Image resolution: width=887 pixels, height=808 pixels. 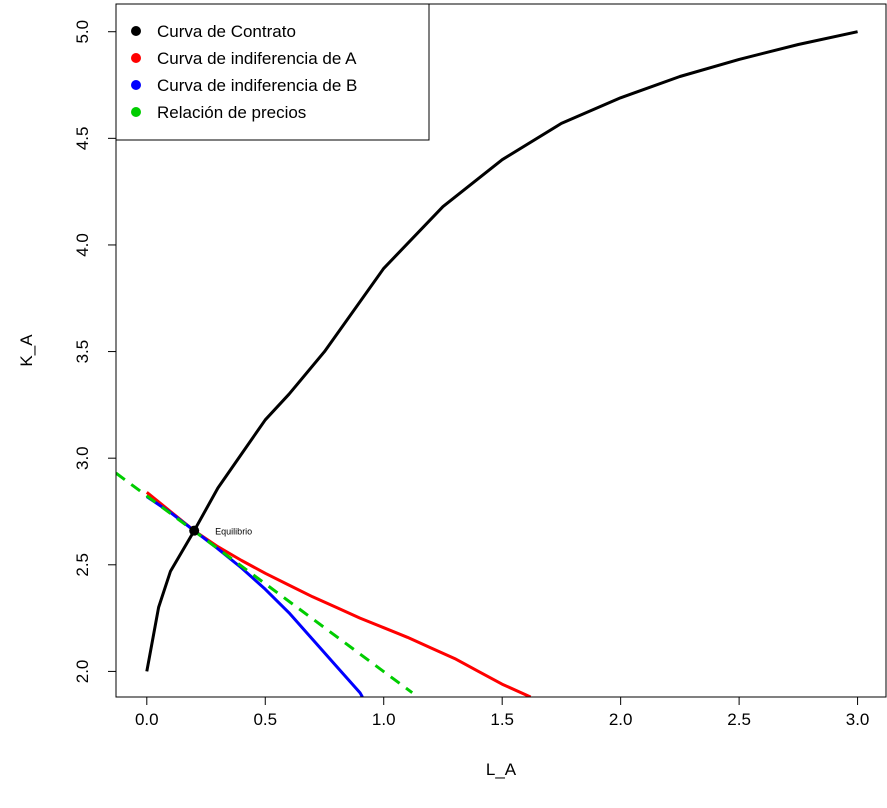 I want to click on legend-label: Curva de indiferencia de B, so click(x=257, y=85).